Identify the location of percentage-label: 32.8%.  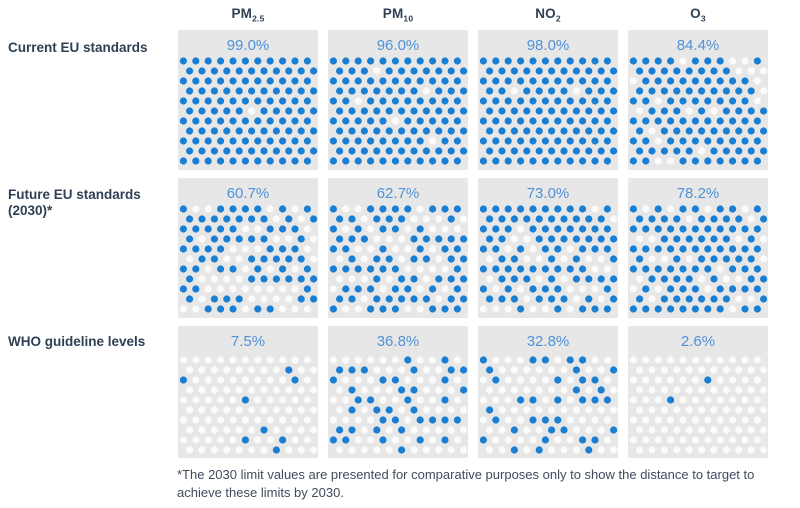
(548, 341).